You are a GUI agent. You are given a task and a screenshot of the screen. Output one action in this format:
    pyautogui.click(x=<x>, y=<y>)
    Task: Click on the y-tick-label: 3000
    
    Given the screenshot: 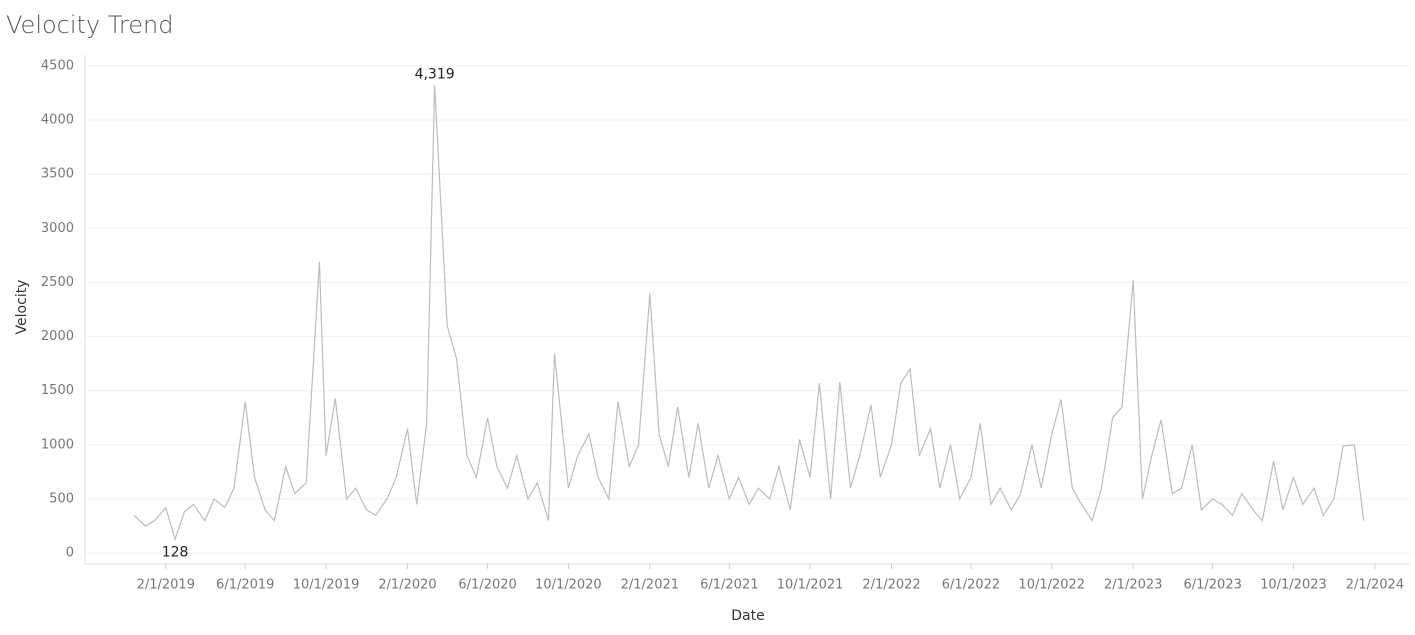 What is the action you would take?
    pyautogui.click(x=57, y=228)
    